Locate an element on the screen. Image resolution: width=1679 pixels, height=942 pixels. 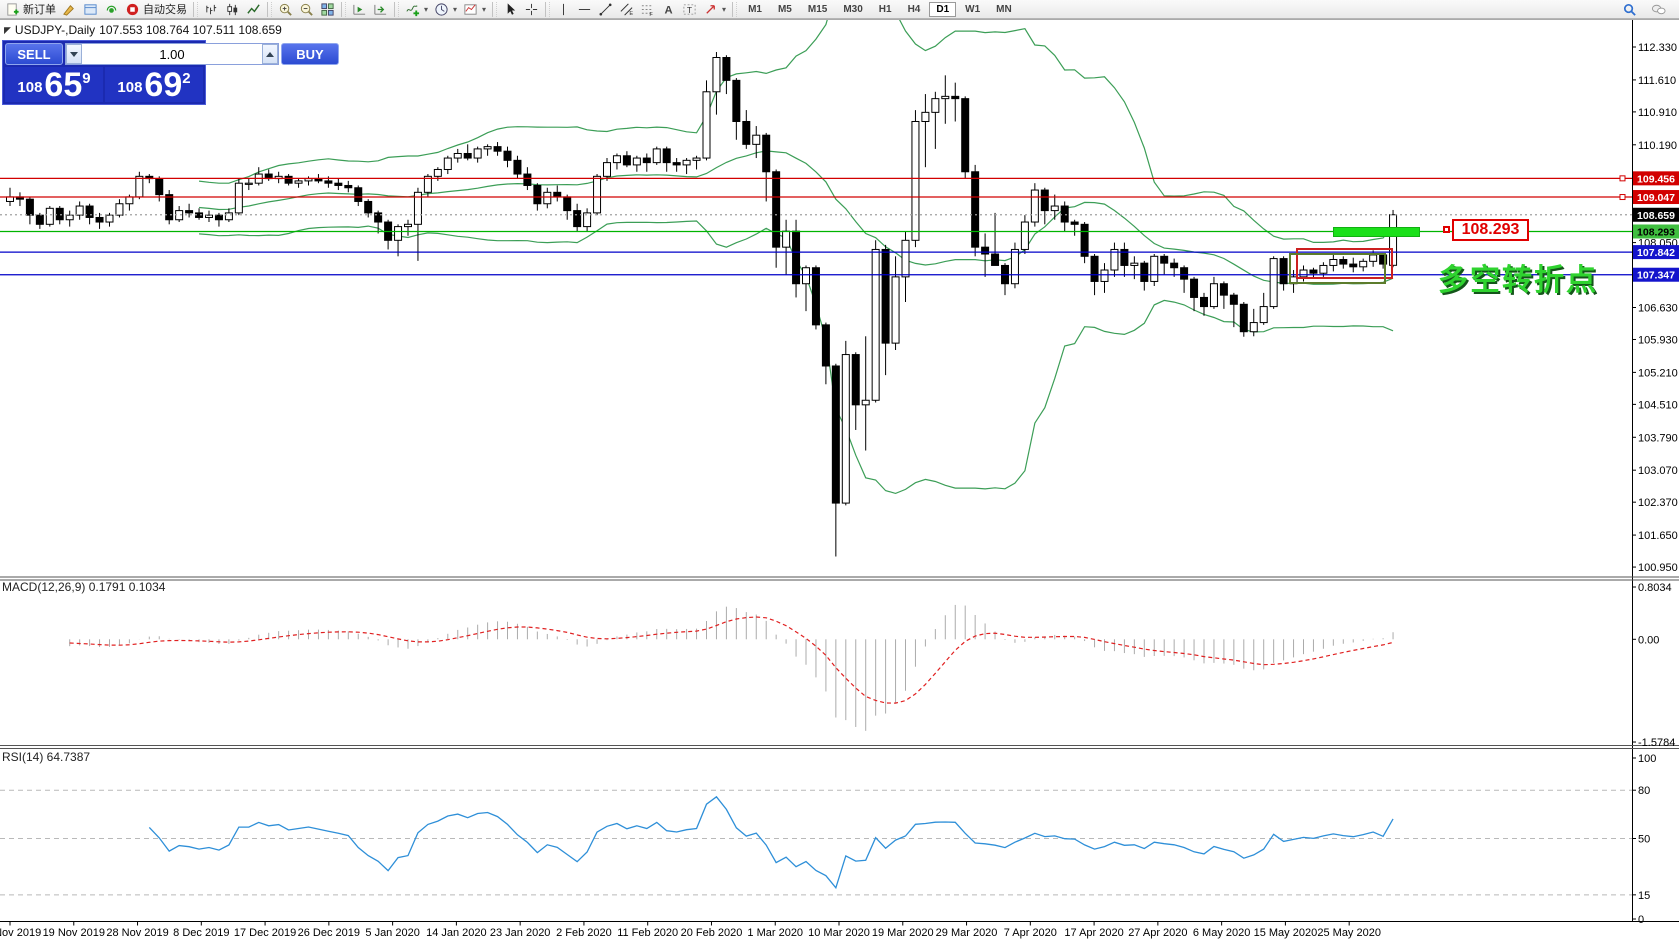
timeframe-button-H4: H4 is located at coordinates (914, 9).